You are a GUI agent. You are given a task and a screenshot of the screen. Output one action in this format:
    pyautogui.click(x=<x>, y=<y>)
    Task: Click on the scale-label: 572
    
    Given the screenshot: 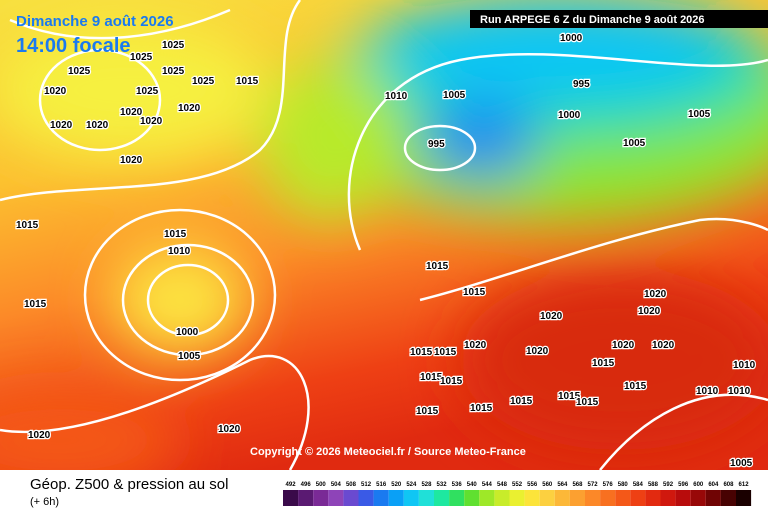 What is the action you would take?
    pyautogui.click(x=593, y=485)
    